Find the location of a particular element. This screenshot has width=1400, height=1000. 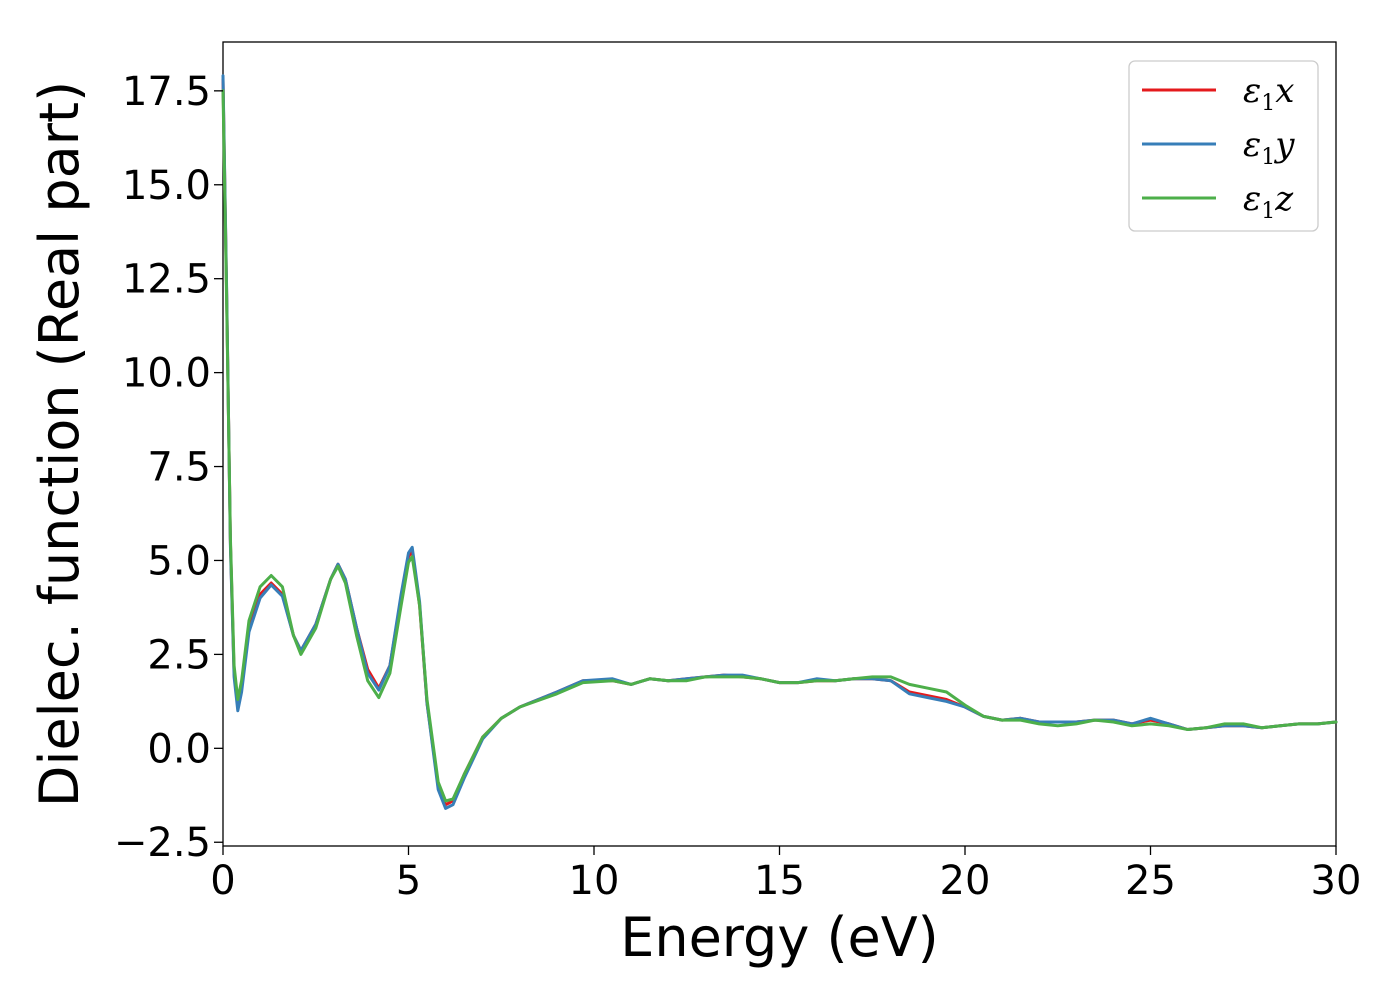

y-tick-label: 2.5 is located at coordinates (179, 655).